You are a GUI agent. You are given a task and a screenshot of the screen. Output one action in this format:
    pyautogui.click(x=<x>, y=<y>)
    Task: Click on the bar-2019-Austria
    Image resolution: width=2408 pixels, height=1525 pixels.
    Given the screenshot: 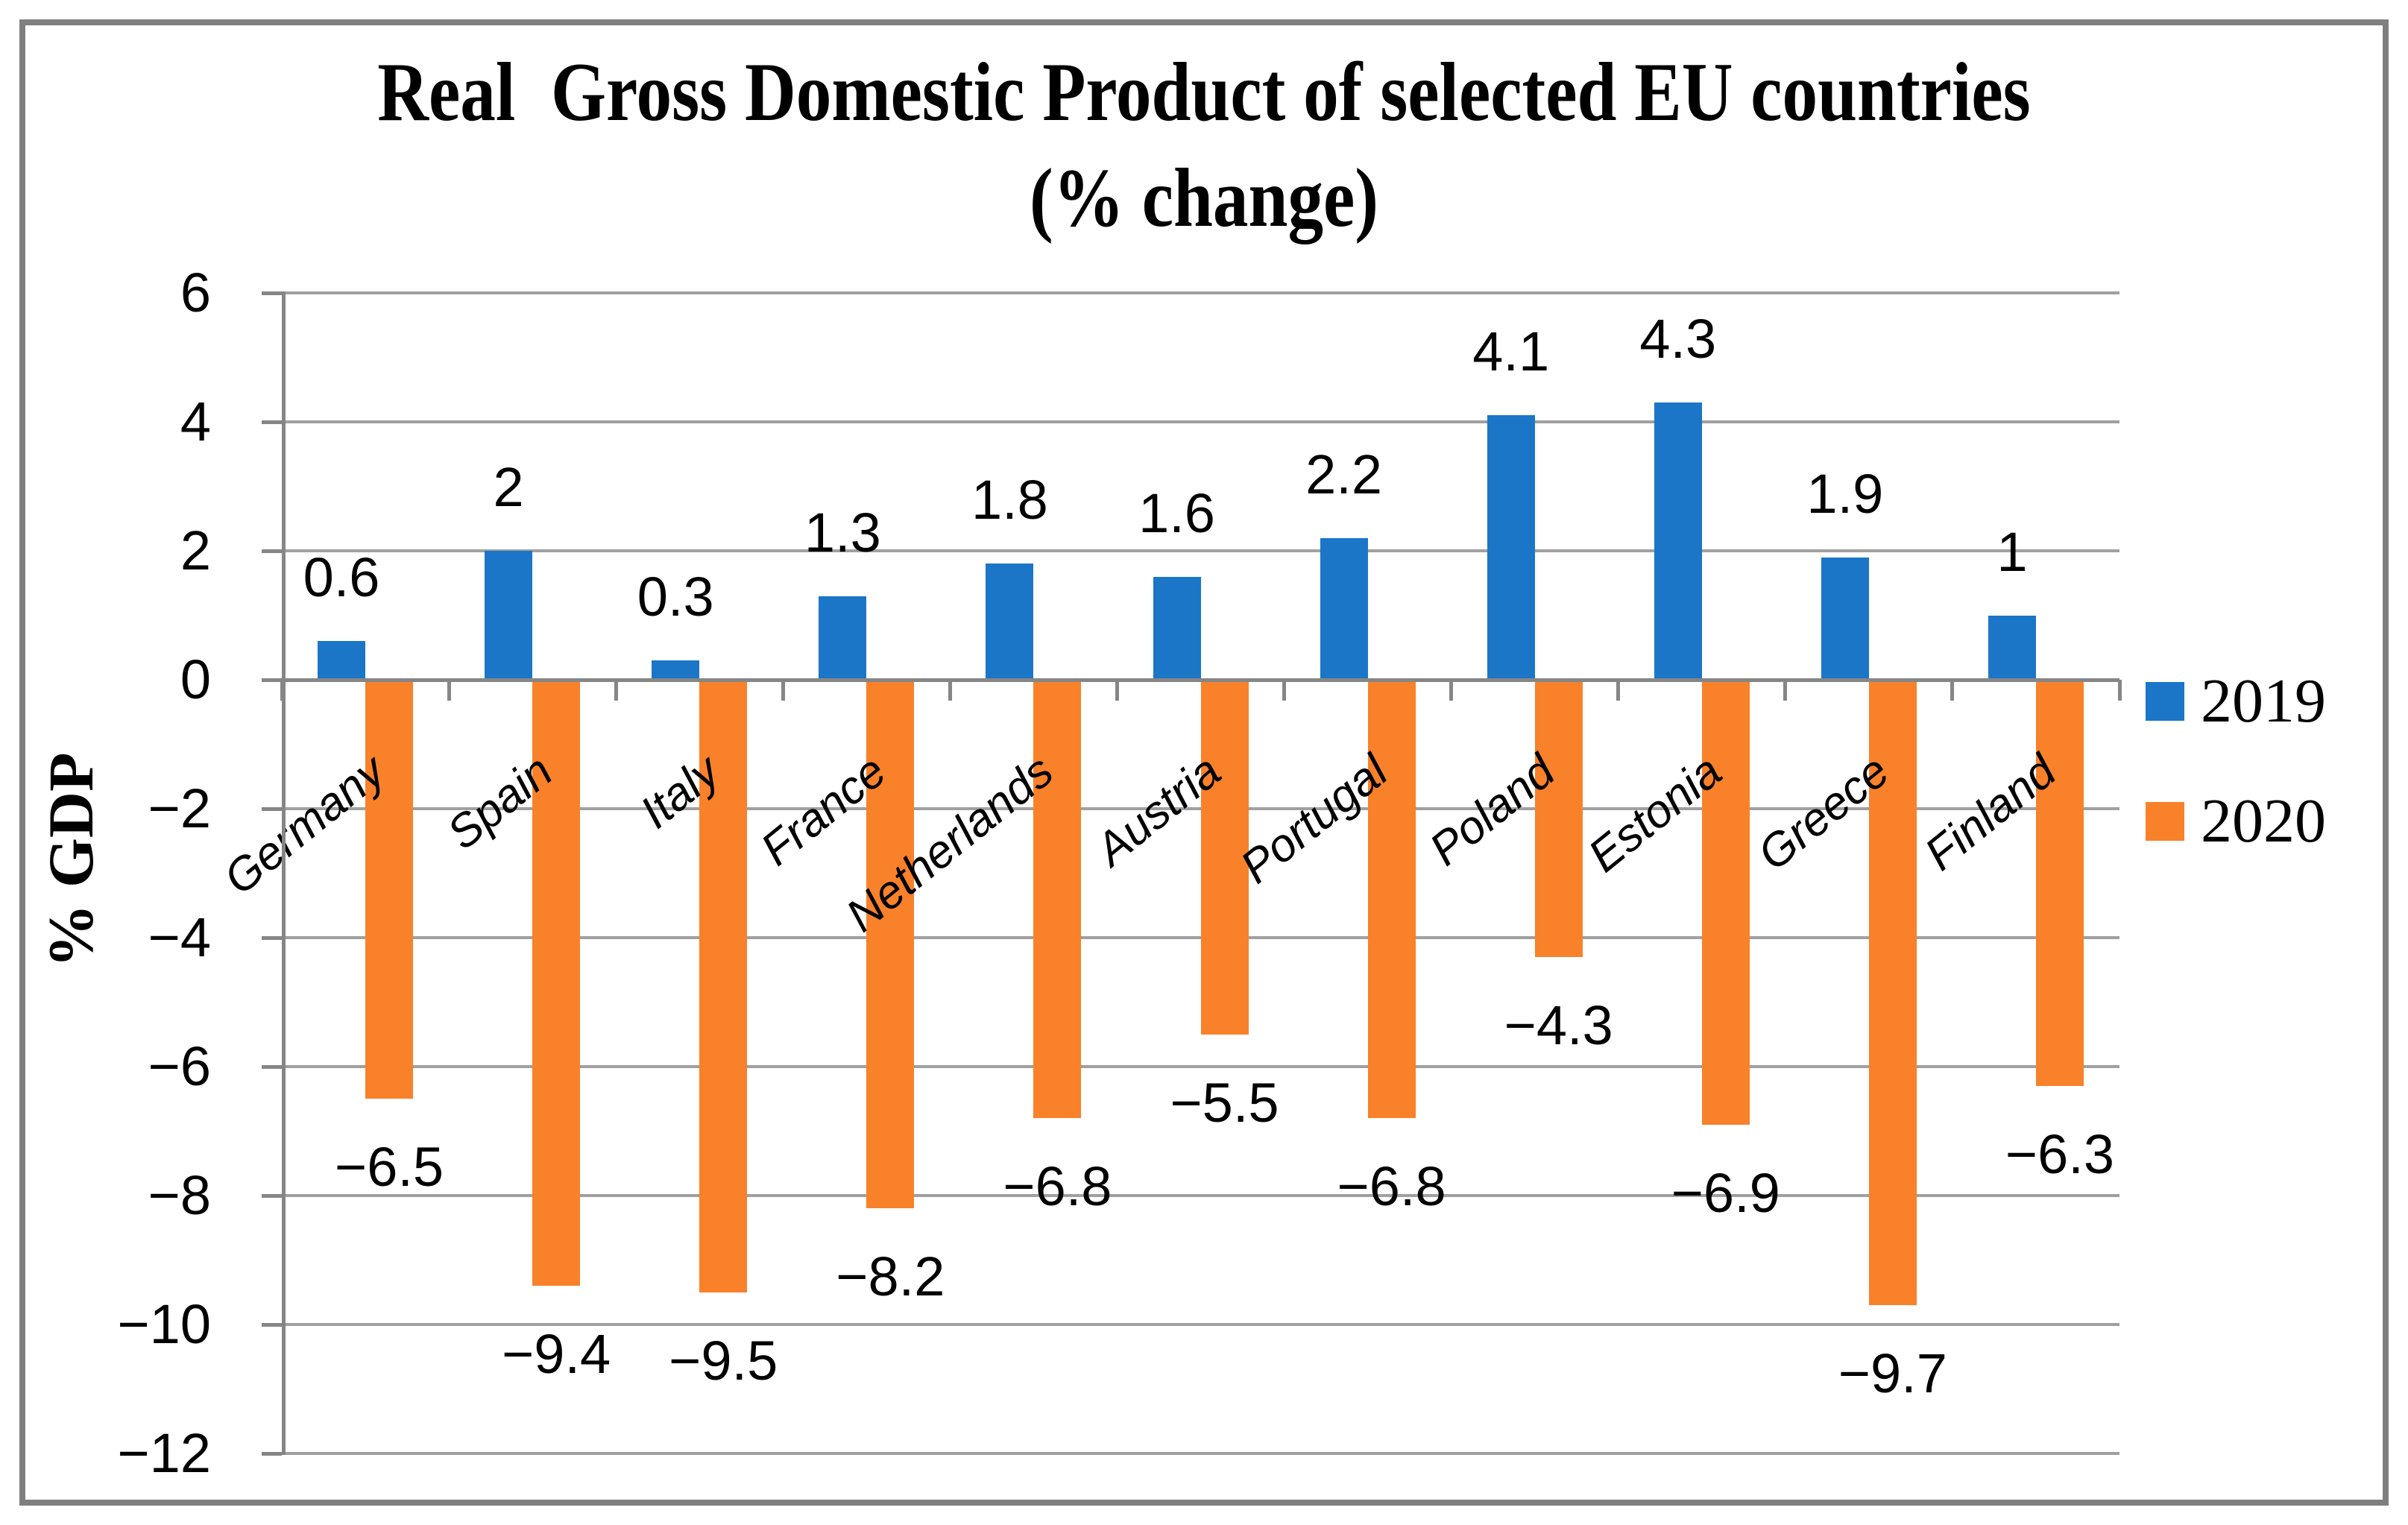 What is the action you would take?
    pyautogui.click(x=1177, y=628)
    